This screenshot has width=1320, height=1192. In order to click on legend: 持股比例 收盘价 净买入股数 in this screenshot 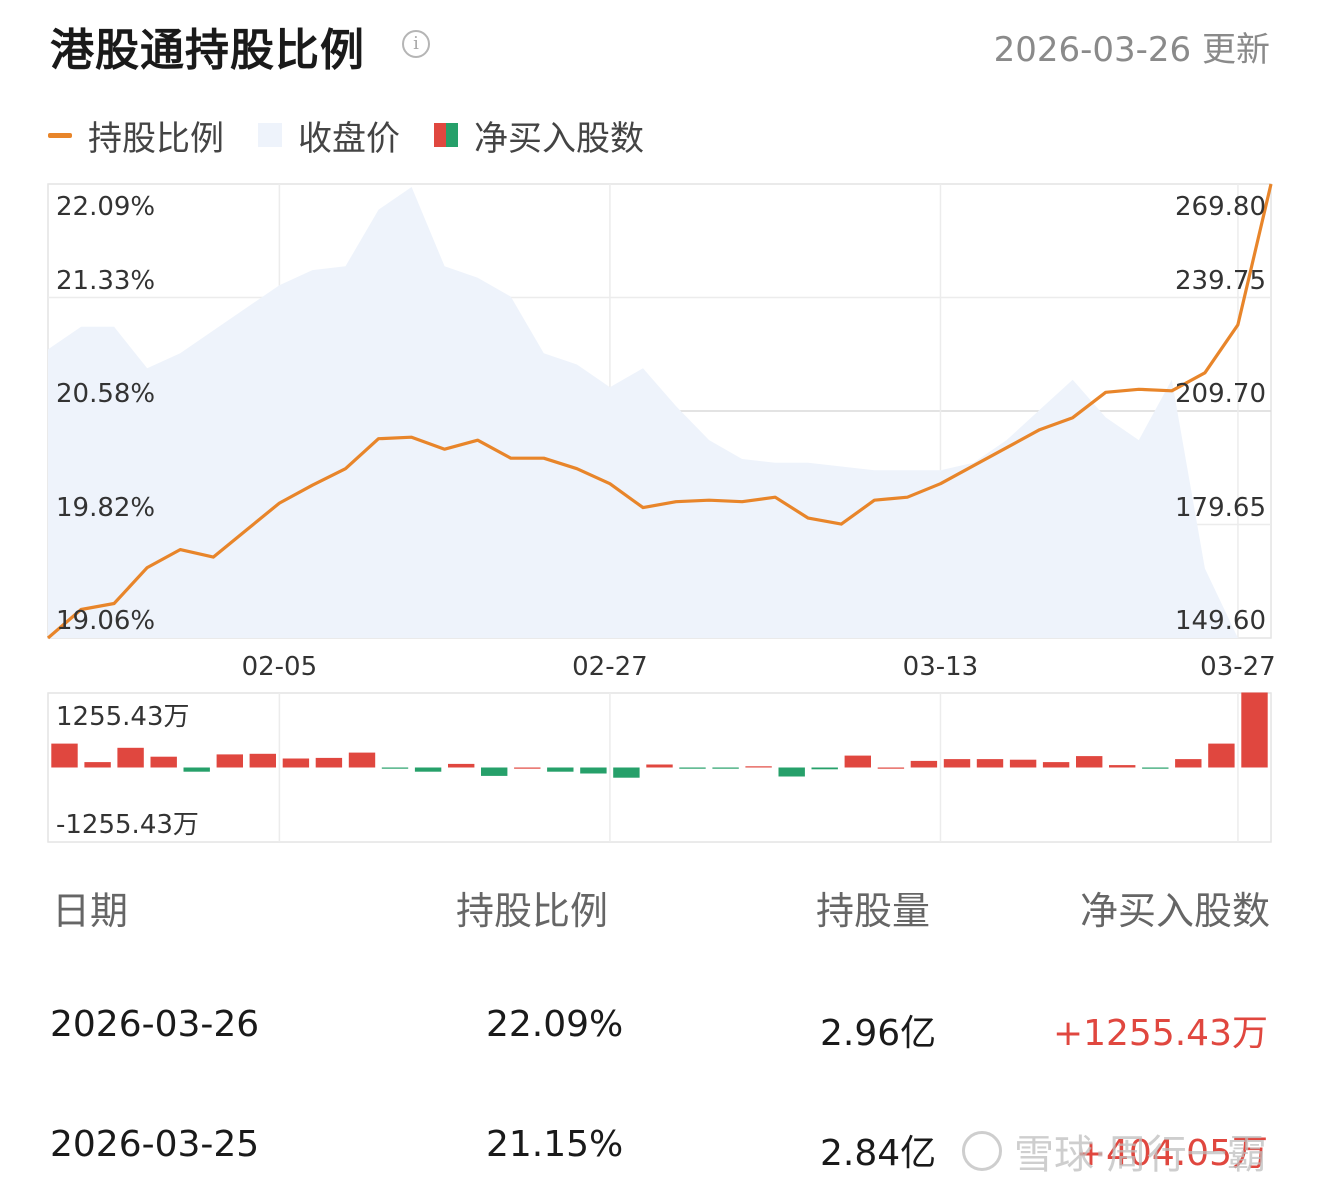, I will do `click(363, 135)`.